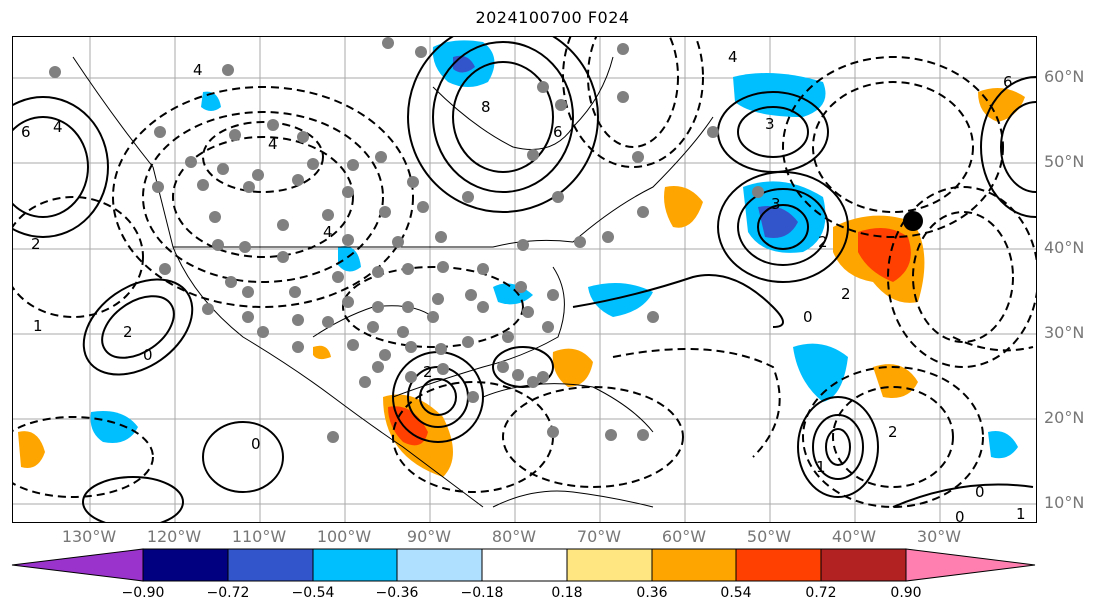 The width and height of the screenshot is (1105, 615). Describe the element at coordinates (174, 536) in the screenshot. I see `lon-label: 120°W` at that location.